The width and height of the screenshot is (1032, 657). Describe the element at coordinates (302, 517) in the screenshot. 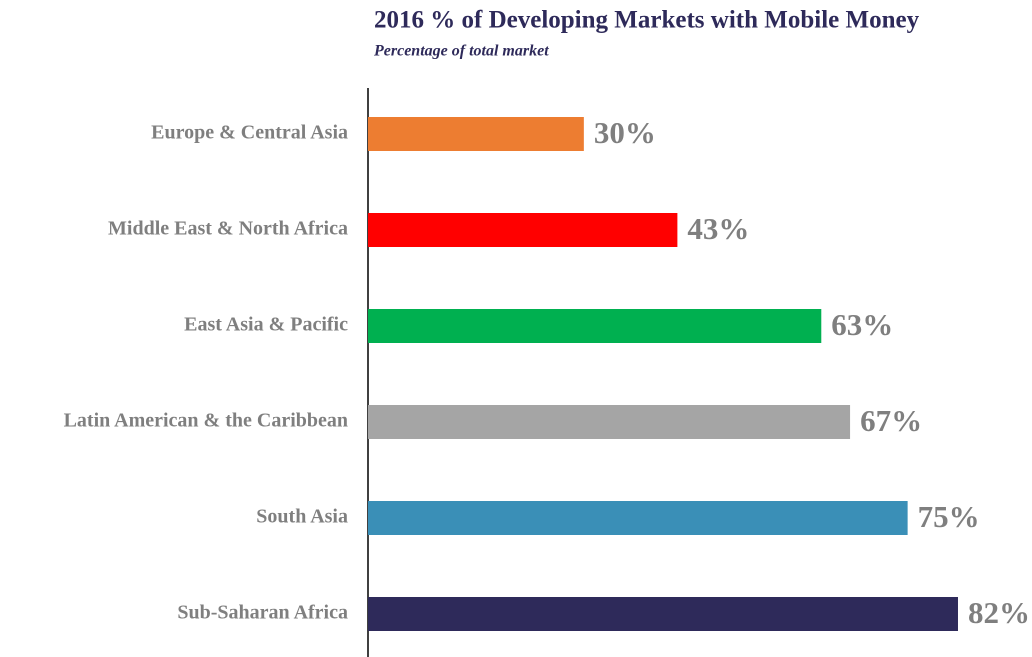

I see `y-tick-label: South Asia` at that location.